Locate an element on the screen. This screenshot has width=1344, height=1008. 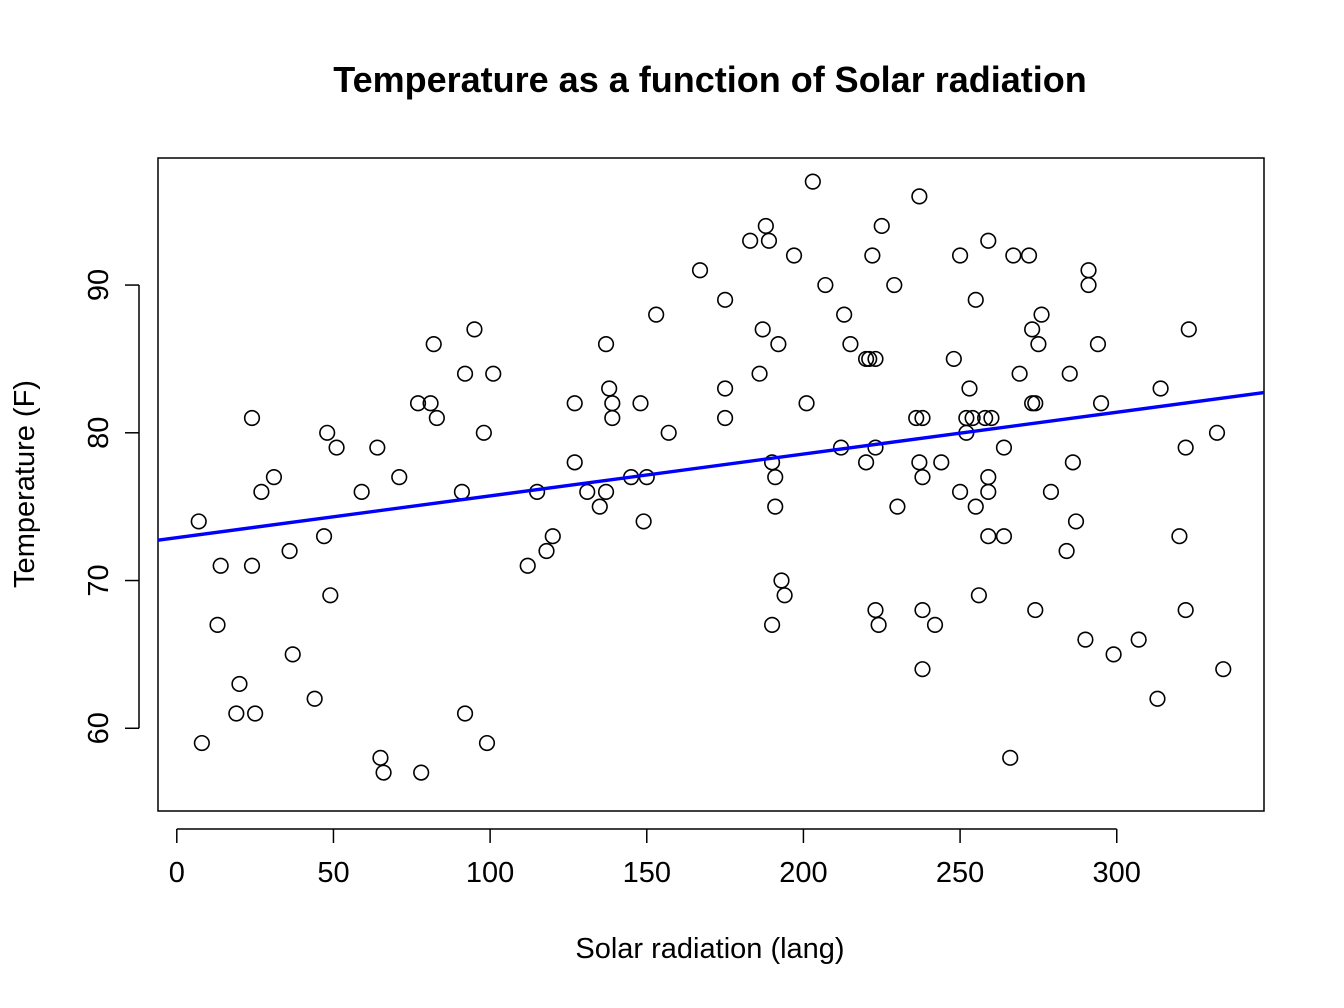
y-tick-label: 90 is located at coordinates (99, 285).